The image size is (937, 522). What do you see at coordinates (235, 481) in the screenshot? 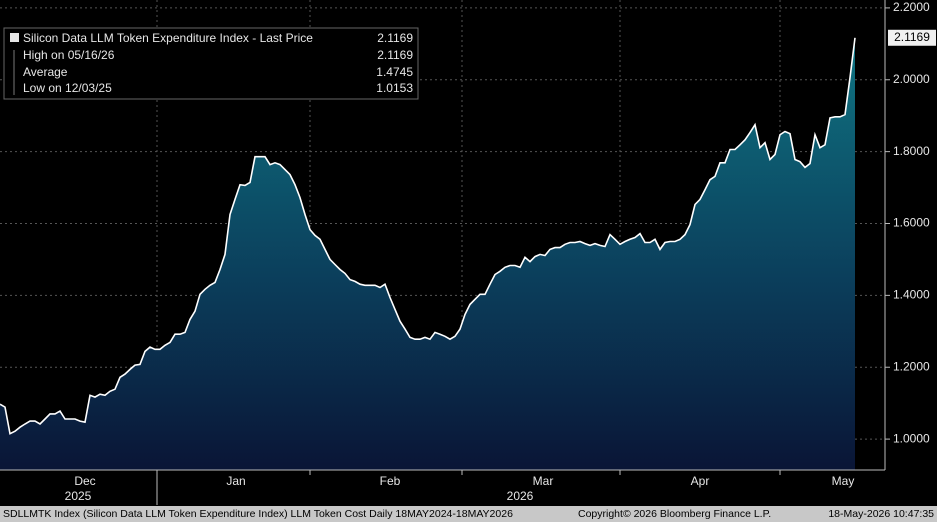
I see `x-tick-label: Jan` at bounding box center [235, 481].